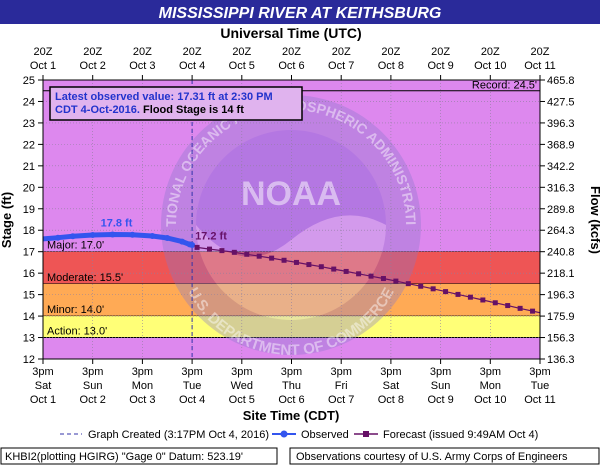  Describe the element at coordinates (211, 236) in the screenshot. I see `forecast-start-label: 17.2 ft` at that location.